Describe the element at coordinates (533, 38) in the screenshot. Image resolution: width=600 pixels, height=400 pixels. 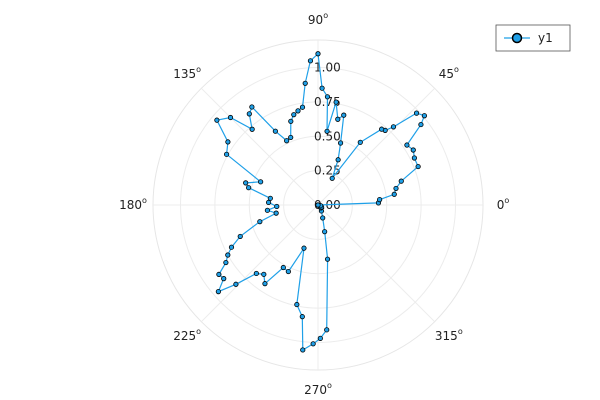
I see `legend: y1` at that location.